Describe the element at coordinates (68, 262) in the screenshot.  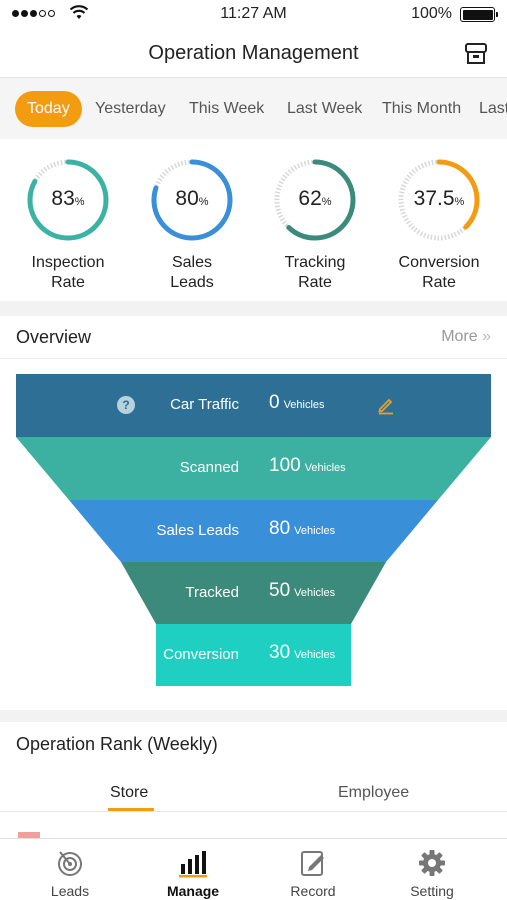
I see `metric-label-line: Inspection` at that location.